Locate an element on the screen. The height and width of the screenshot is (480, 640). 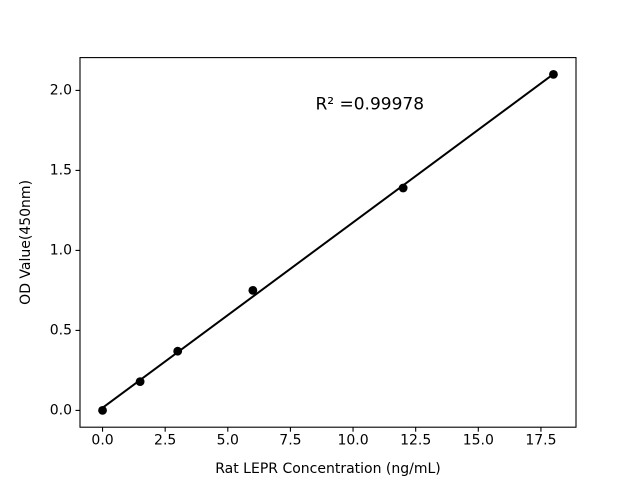
x-tick-label: 15.0 is located at coordinates (478, 440).